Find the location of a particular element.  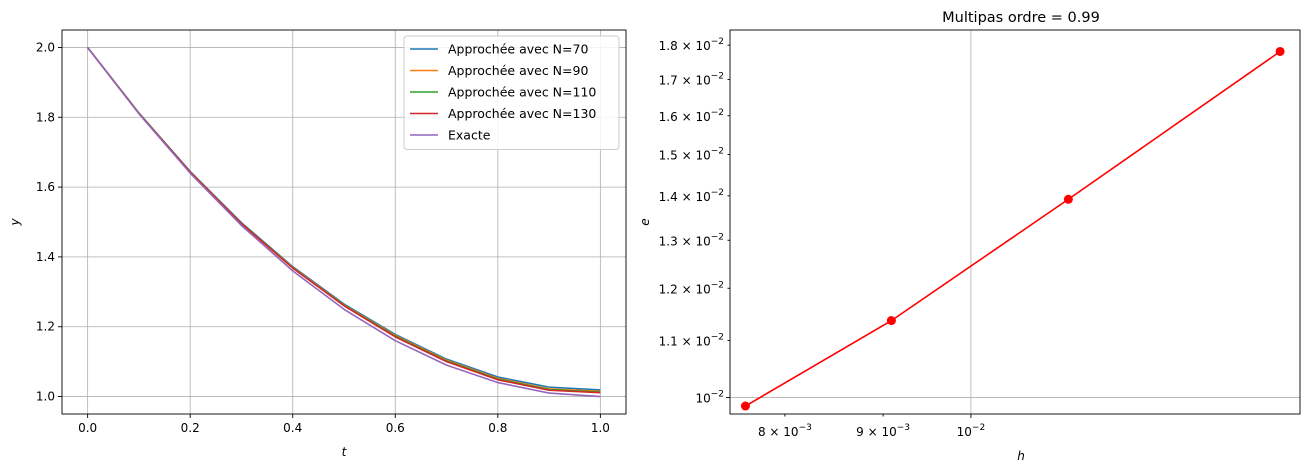

left-y-axis-label: y is located at coordinates (15, 222).